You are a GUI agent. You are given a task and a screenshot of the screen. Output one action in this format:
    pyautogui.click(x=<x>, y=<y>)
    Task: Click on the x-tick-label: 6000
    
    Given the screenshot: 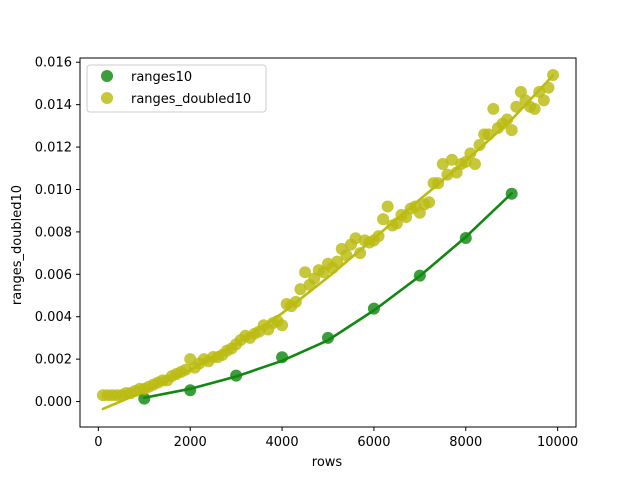 What is the action you would take?
    pyautogui.click(x=373, y=442)
    